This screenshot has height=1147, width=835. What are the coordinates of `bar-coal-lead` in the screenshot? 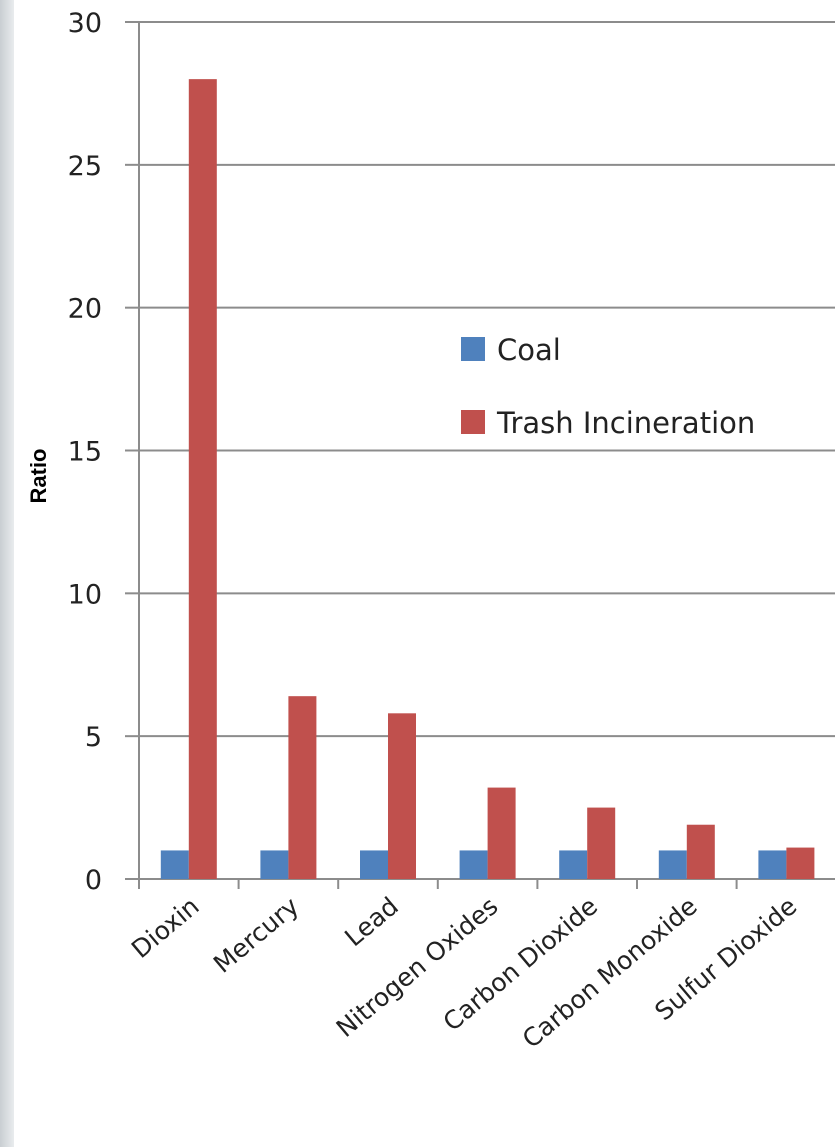 It's located at (374, 864).